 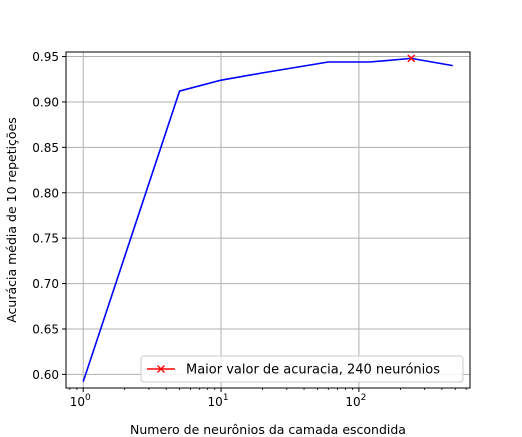 What do you see at coordinates (218, 401) in the screenshot?
I see `x-tick-label: 10¹` at bounding box center [218, 401].